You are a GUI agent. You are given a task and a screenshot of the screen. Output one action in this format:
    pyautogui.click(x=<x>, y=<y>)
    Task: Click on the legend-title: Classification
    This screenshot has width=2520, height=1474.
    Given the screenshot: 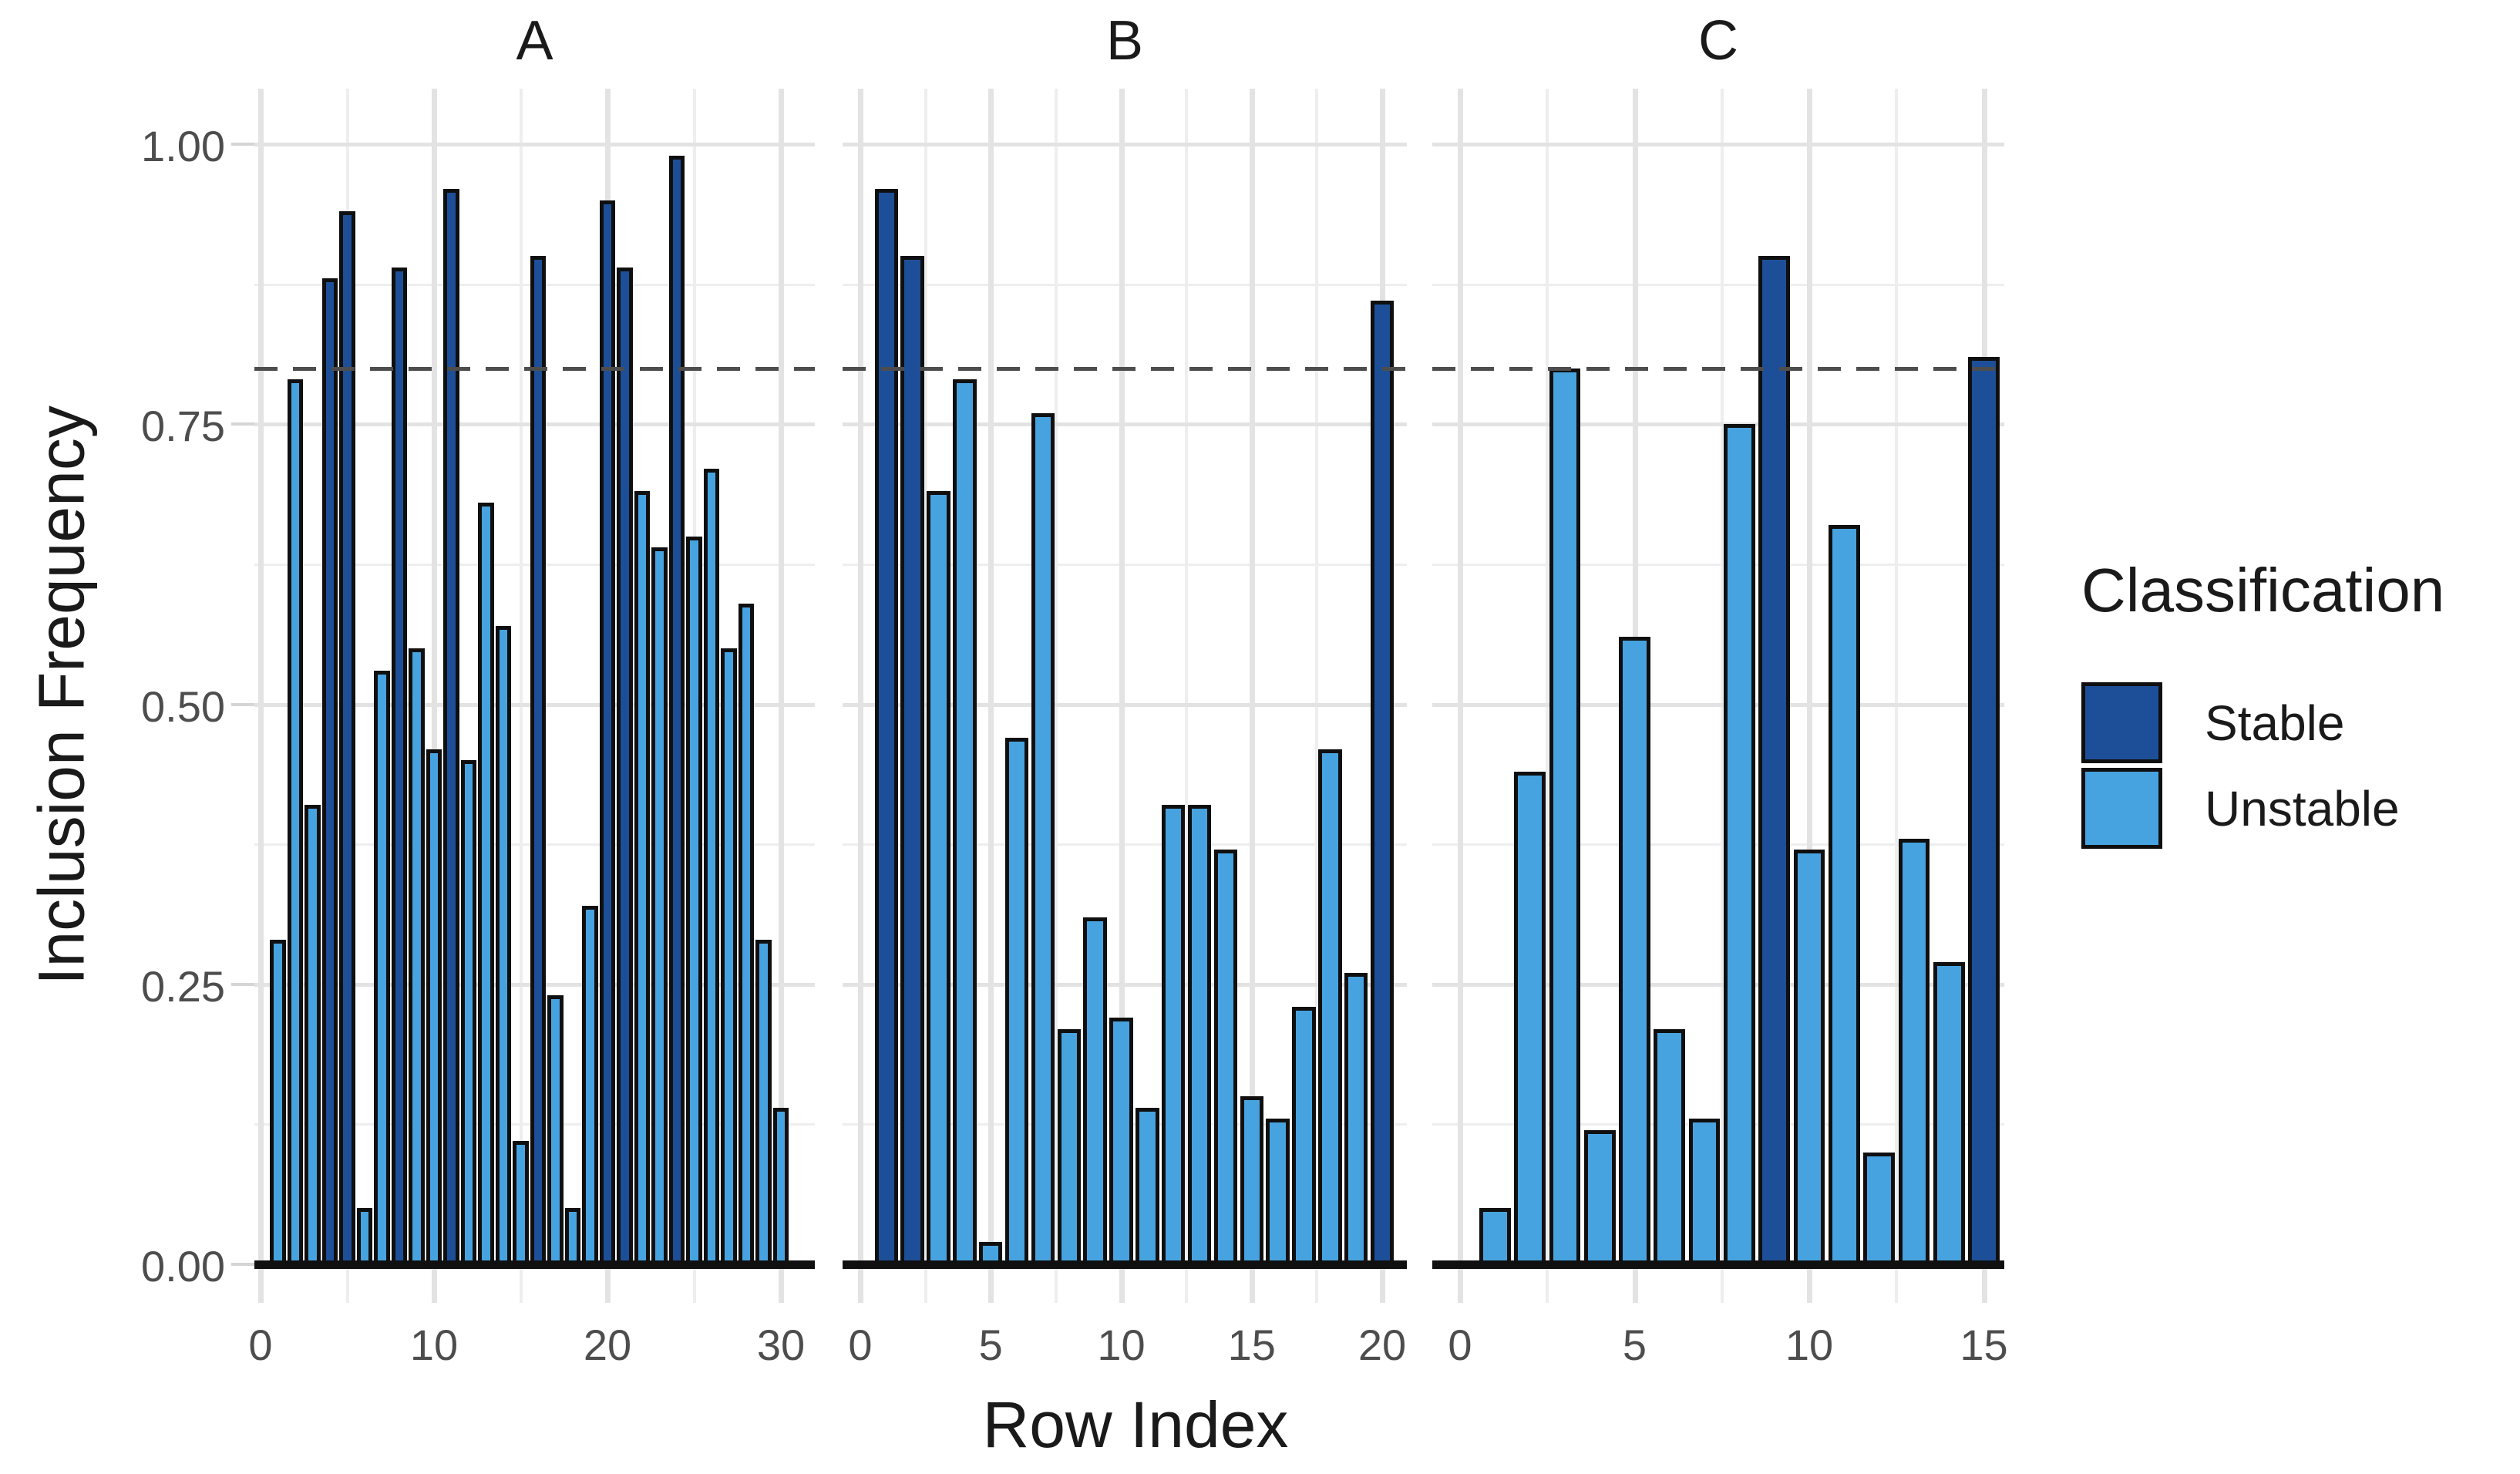 What is the action you would take?
    pyautogui.click(x=2263, y=590)
    